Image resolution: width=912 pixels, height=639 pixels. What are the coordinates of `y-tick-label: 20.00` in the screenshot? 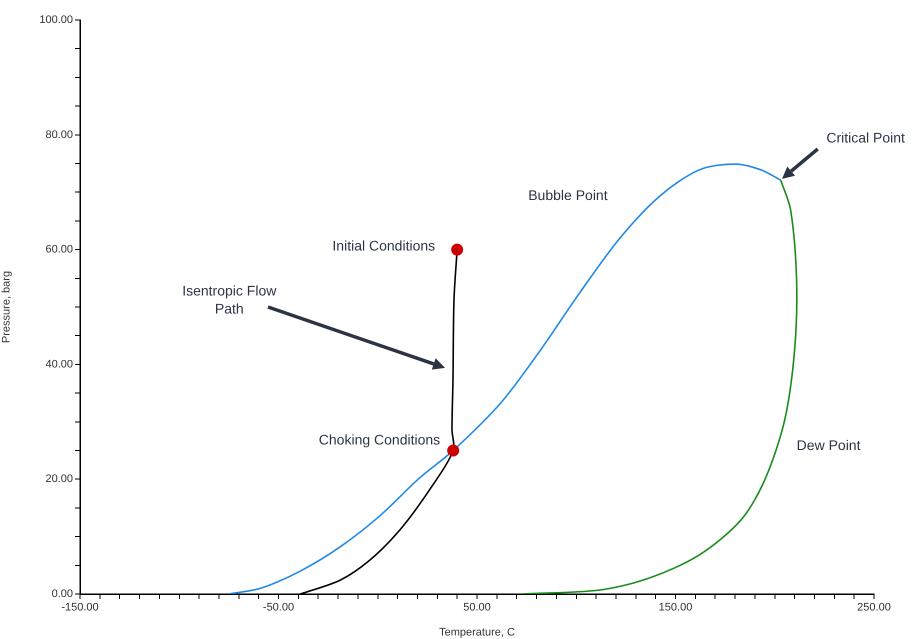 It's located at (59, 479).